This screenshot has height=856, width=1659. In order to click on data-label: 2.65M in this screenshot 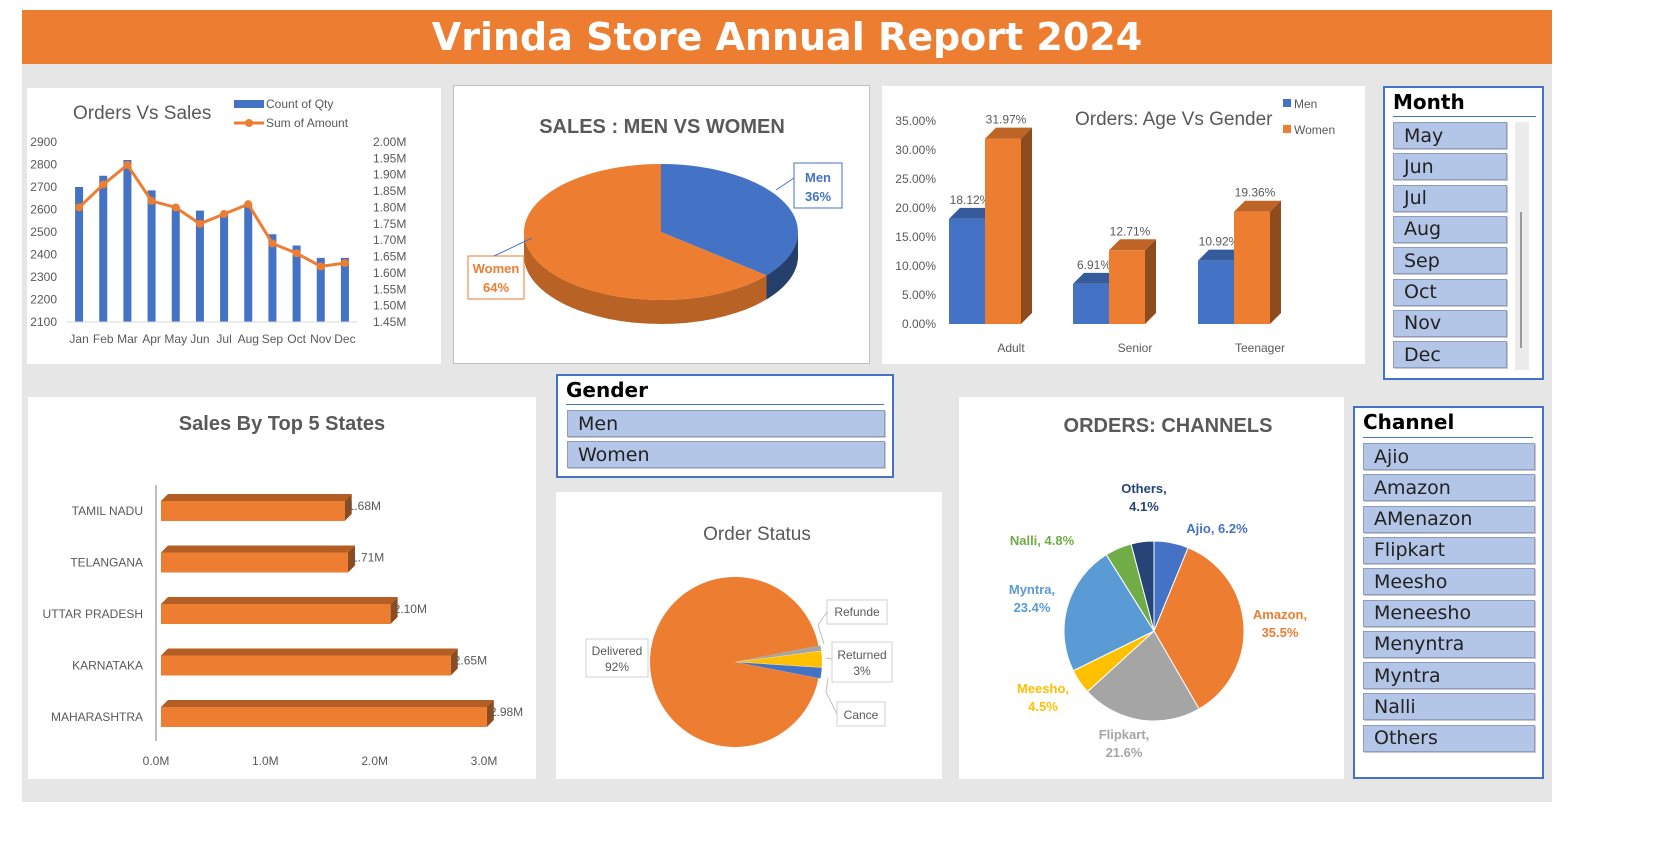, I will do `click(470, 661)`.